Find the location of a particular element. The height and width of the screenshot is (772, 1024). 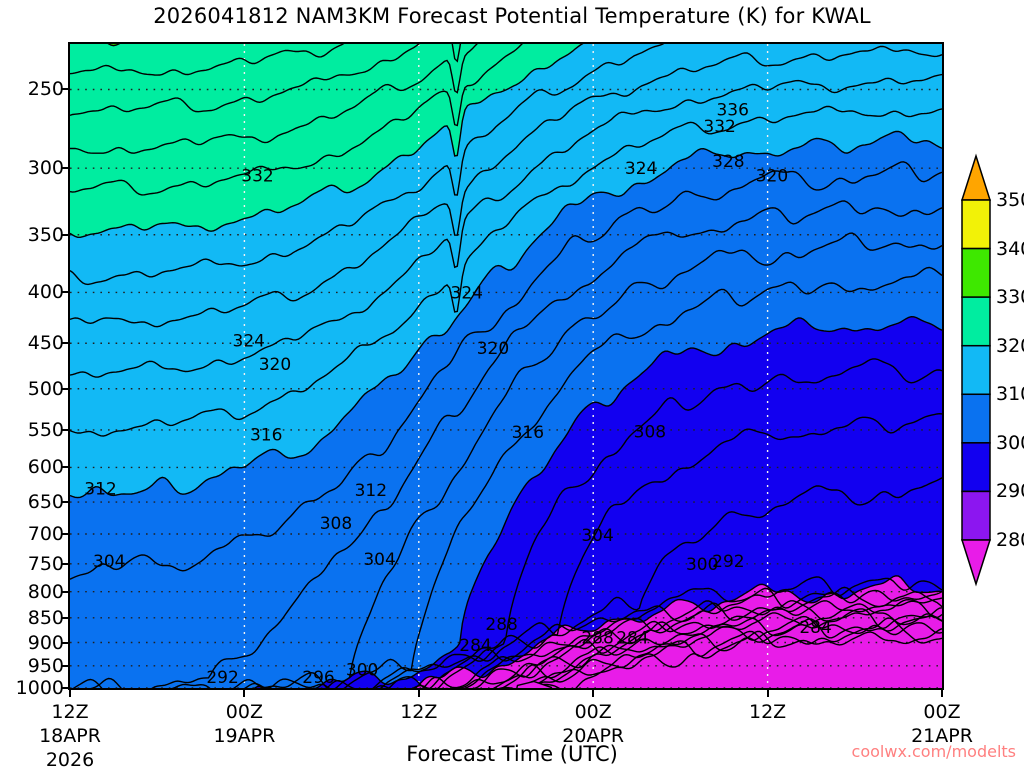

colorbar-swatches is located at coordinates (976, 370).